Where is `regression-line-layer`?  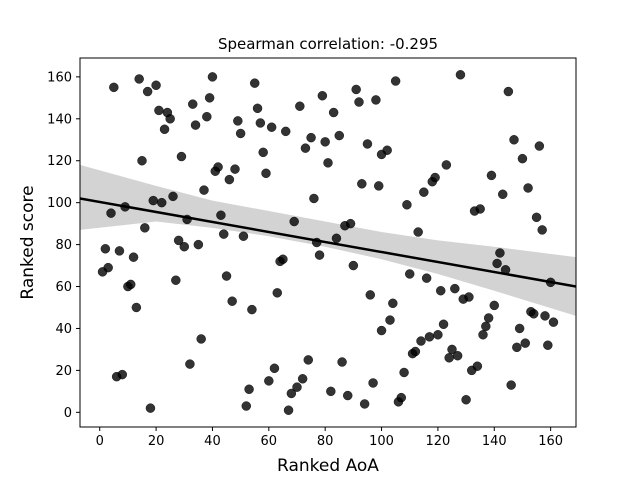
regression-line-layer is located at coordinates (328, 242).